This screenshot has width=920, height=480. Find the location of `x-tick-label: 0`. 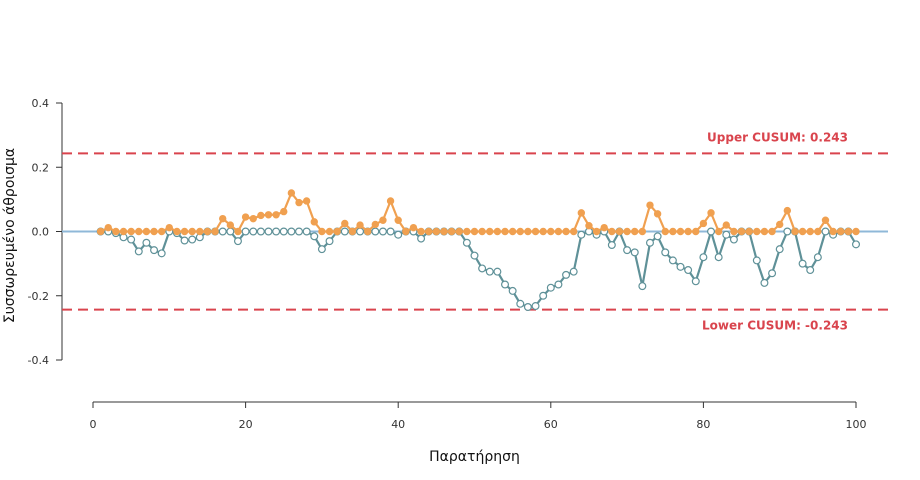

x-tick-label: 0 is located at coordinates (93, 424).